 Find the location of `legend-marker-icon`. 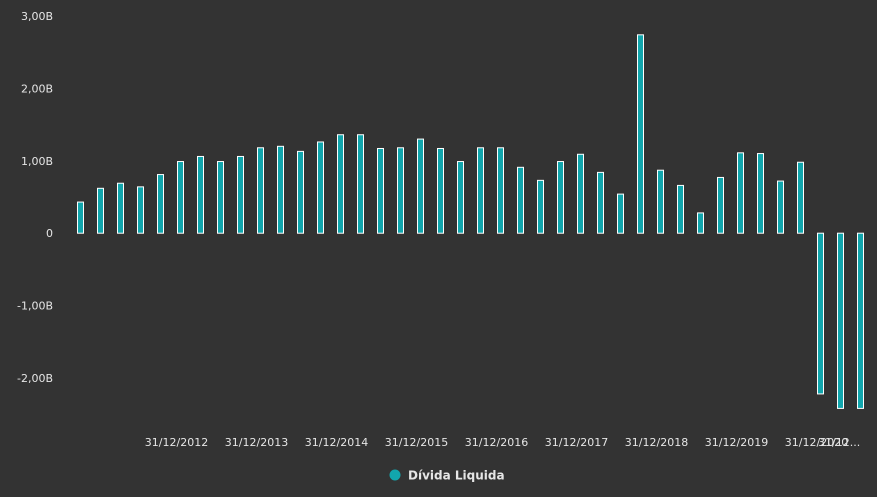

legend-marker-icon is located at coordinates (395, 475).